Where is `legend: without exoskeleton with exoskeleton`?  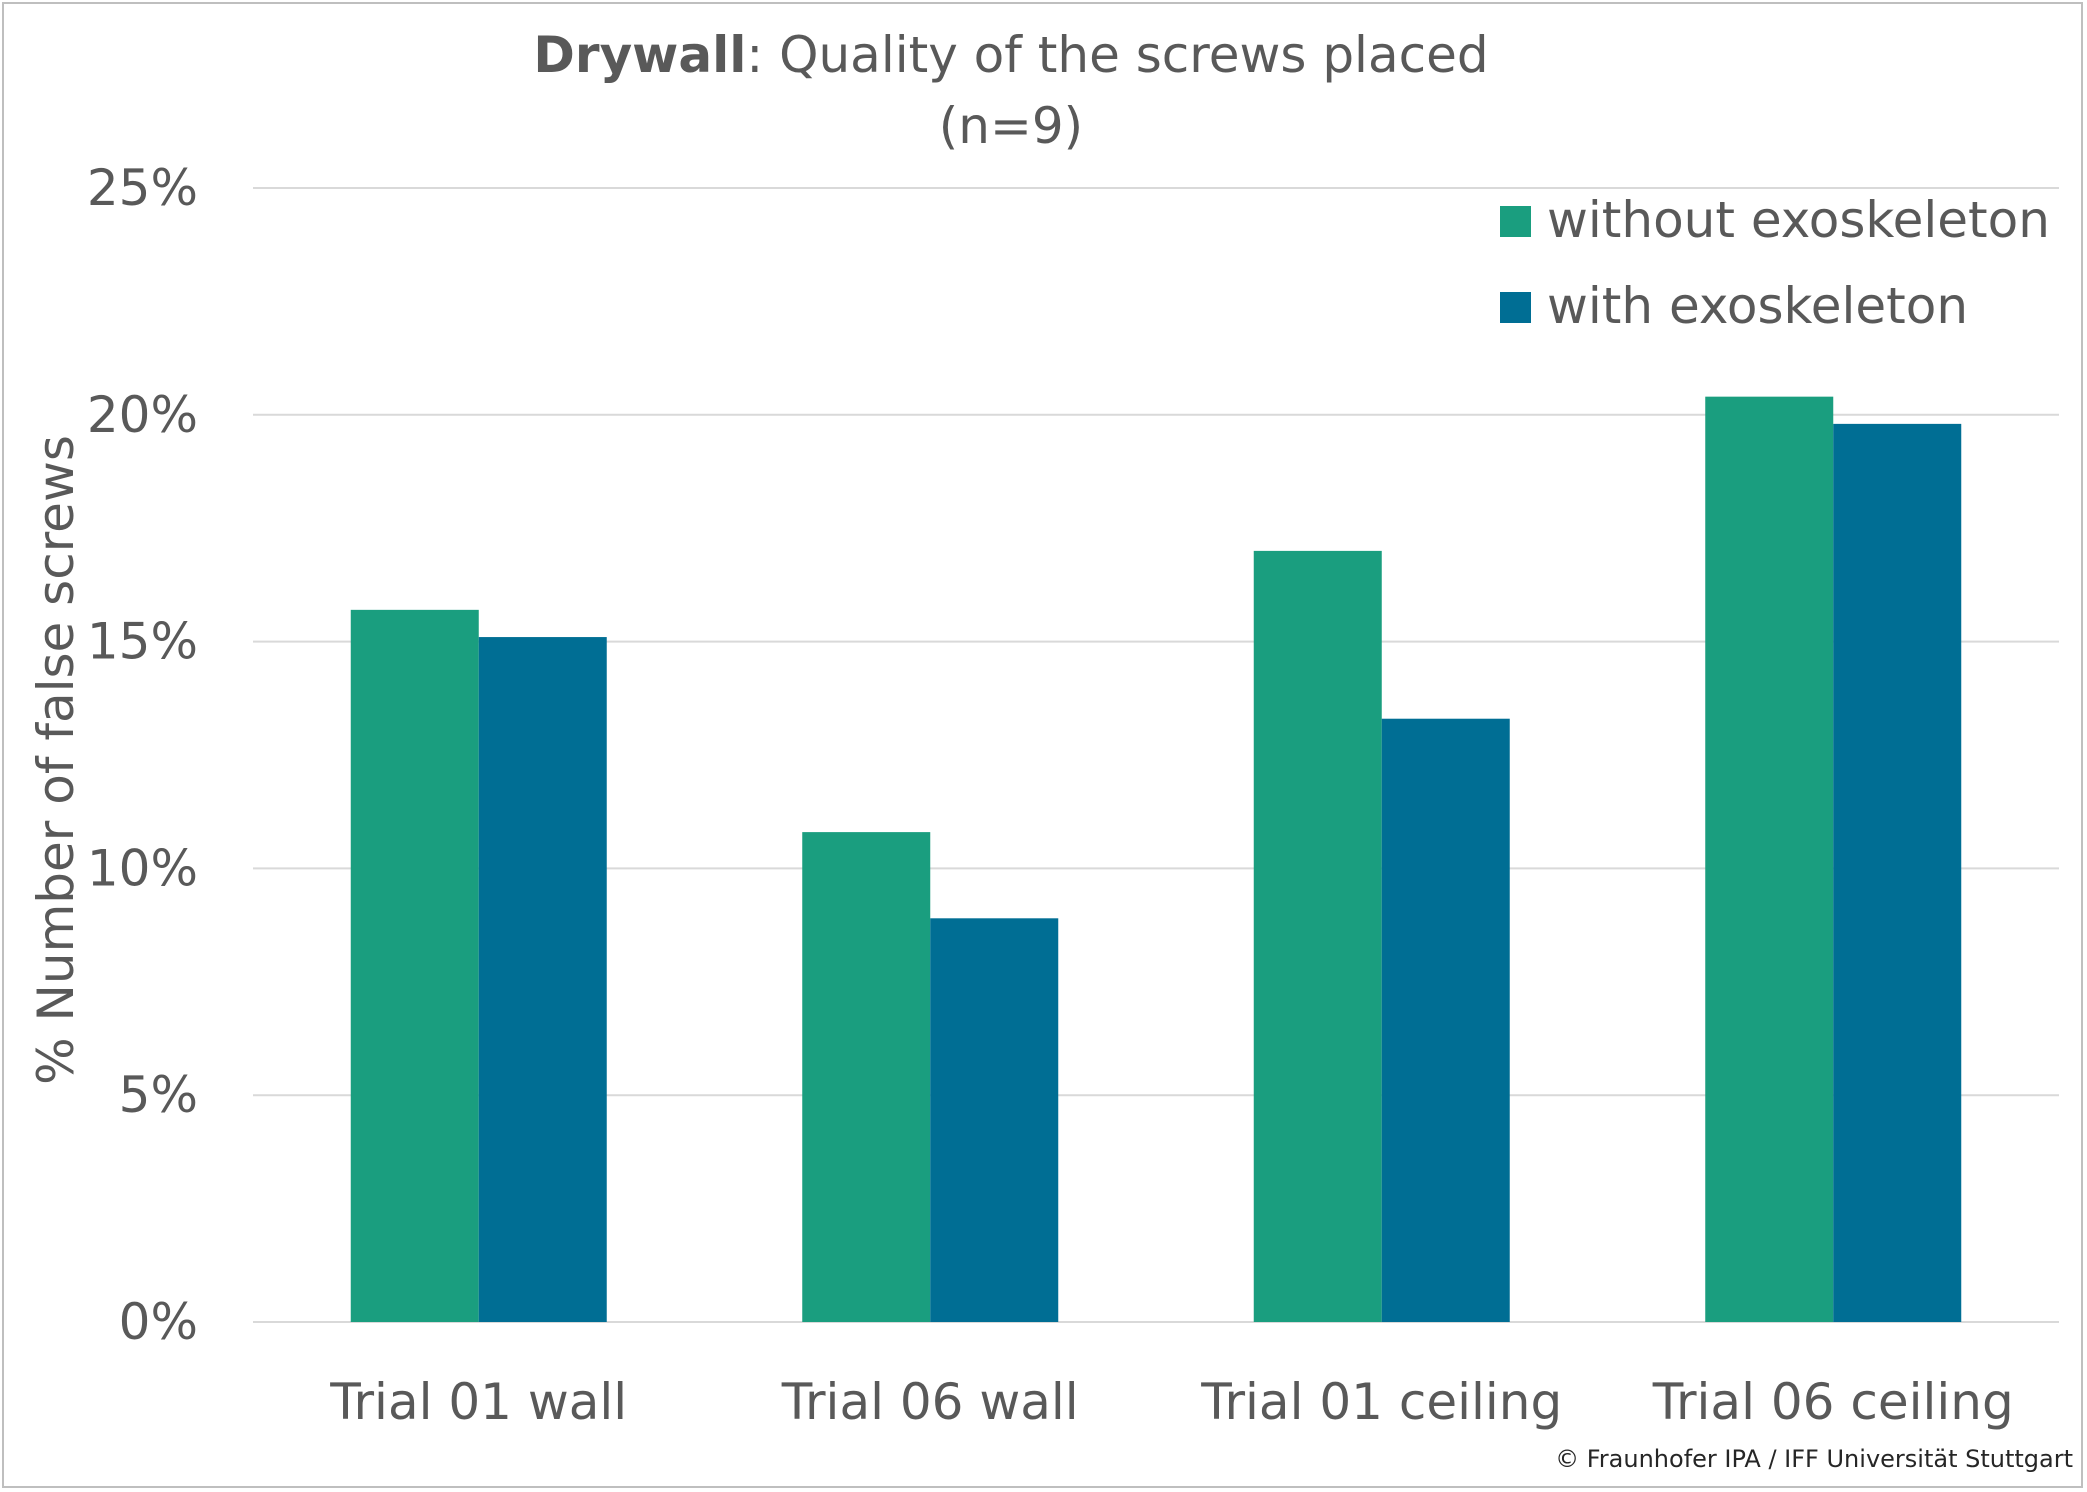
legend: without exoskeleton with exoskeleton is located at coordinates (1775, 263).